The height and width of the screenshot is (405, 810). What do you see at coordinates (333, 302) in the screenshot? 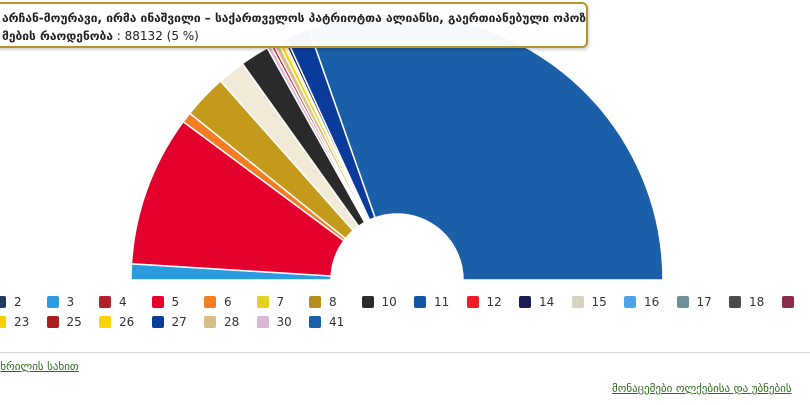
I see `legend-label: 8` at bounding box center [333, 302].